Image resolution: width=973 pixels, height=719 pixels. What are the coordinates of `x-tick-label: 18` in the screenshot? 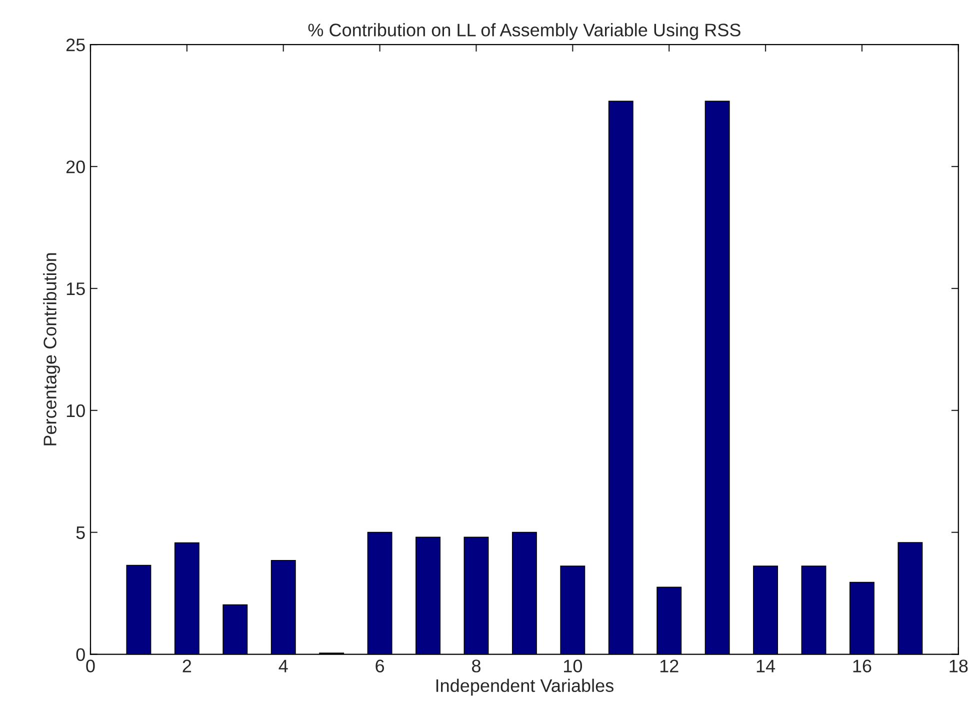 It's located at (959, 666).